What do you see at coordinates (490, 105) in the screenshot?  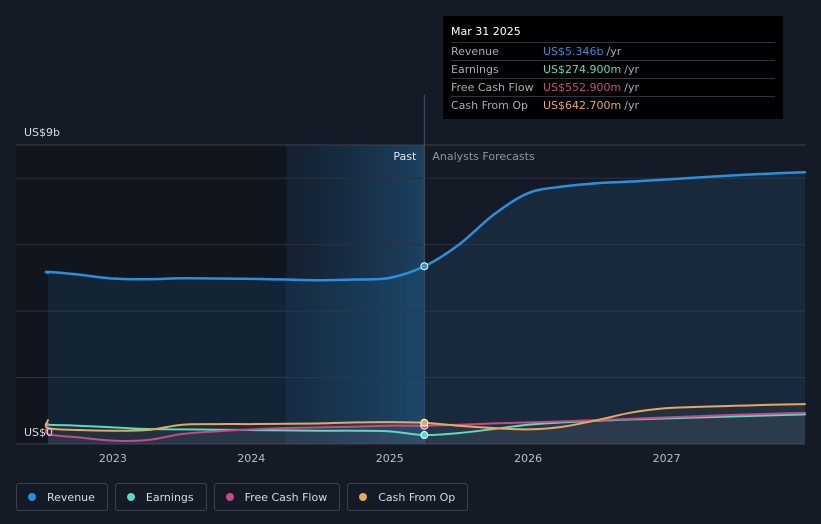 I see `tooltip-label: Cash From Op` at bounding box center [490, 105].